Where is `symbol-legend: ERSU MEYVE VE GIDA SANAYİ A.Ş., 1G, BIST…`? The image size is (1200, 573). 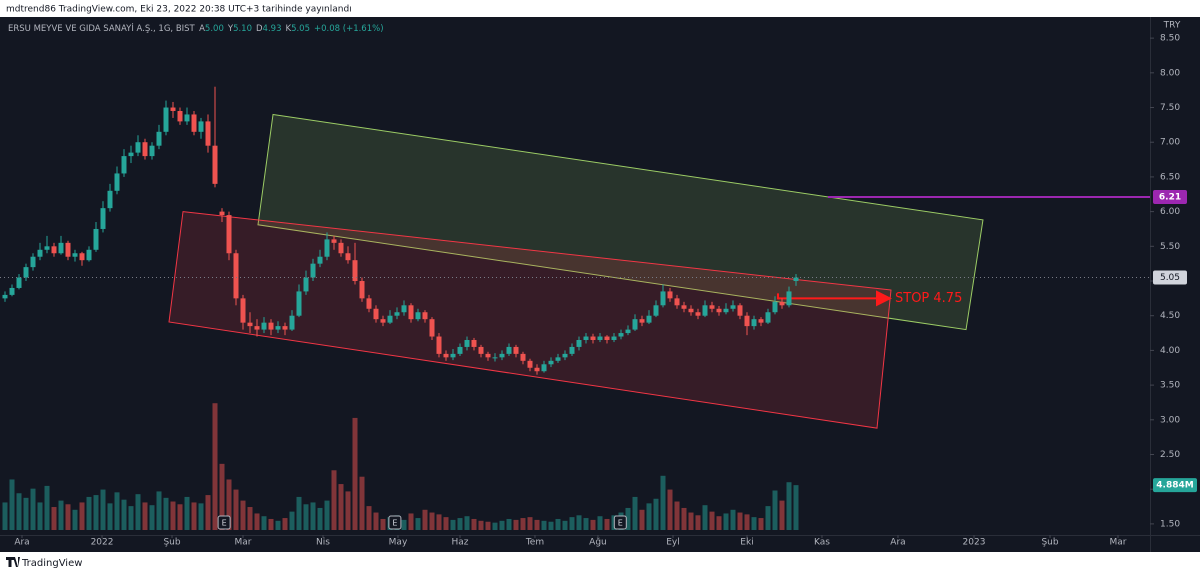 symbol-legend: ERSU MEYVE VE GIDA SANAYİ A.Ş., 1G, BIST… is located at coordinates (196, 28).